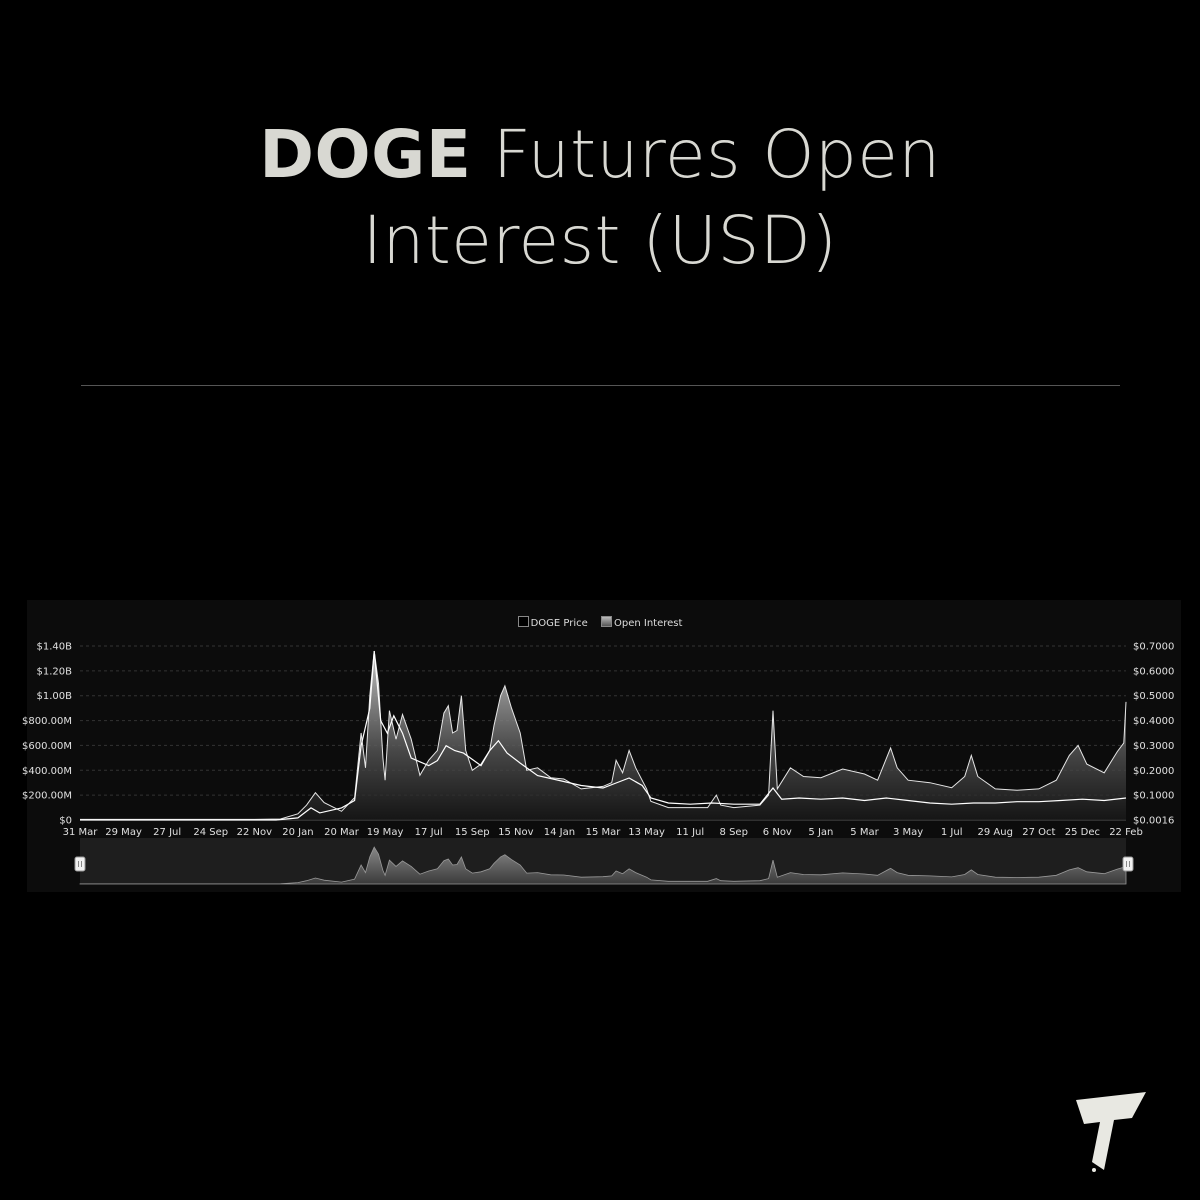 This screenshot has width=1200, height=1200. Describe the element at coordinates (646, 832) in the screenshot. I see `x-tick-label: 13 May` at that location.